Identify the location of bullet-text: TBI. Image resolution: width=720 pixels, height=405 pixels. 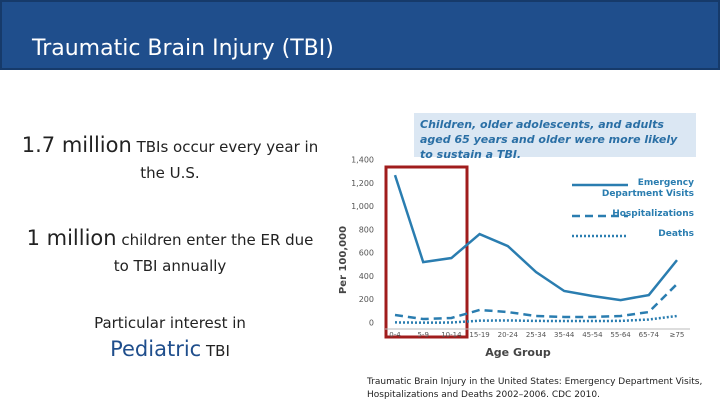
(218, 351).